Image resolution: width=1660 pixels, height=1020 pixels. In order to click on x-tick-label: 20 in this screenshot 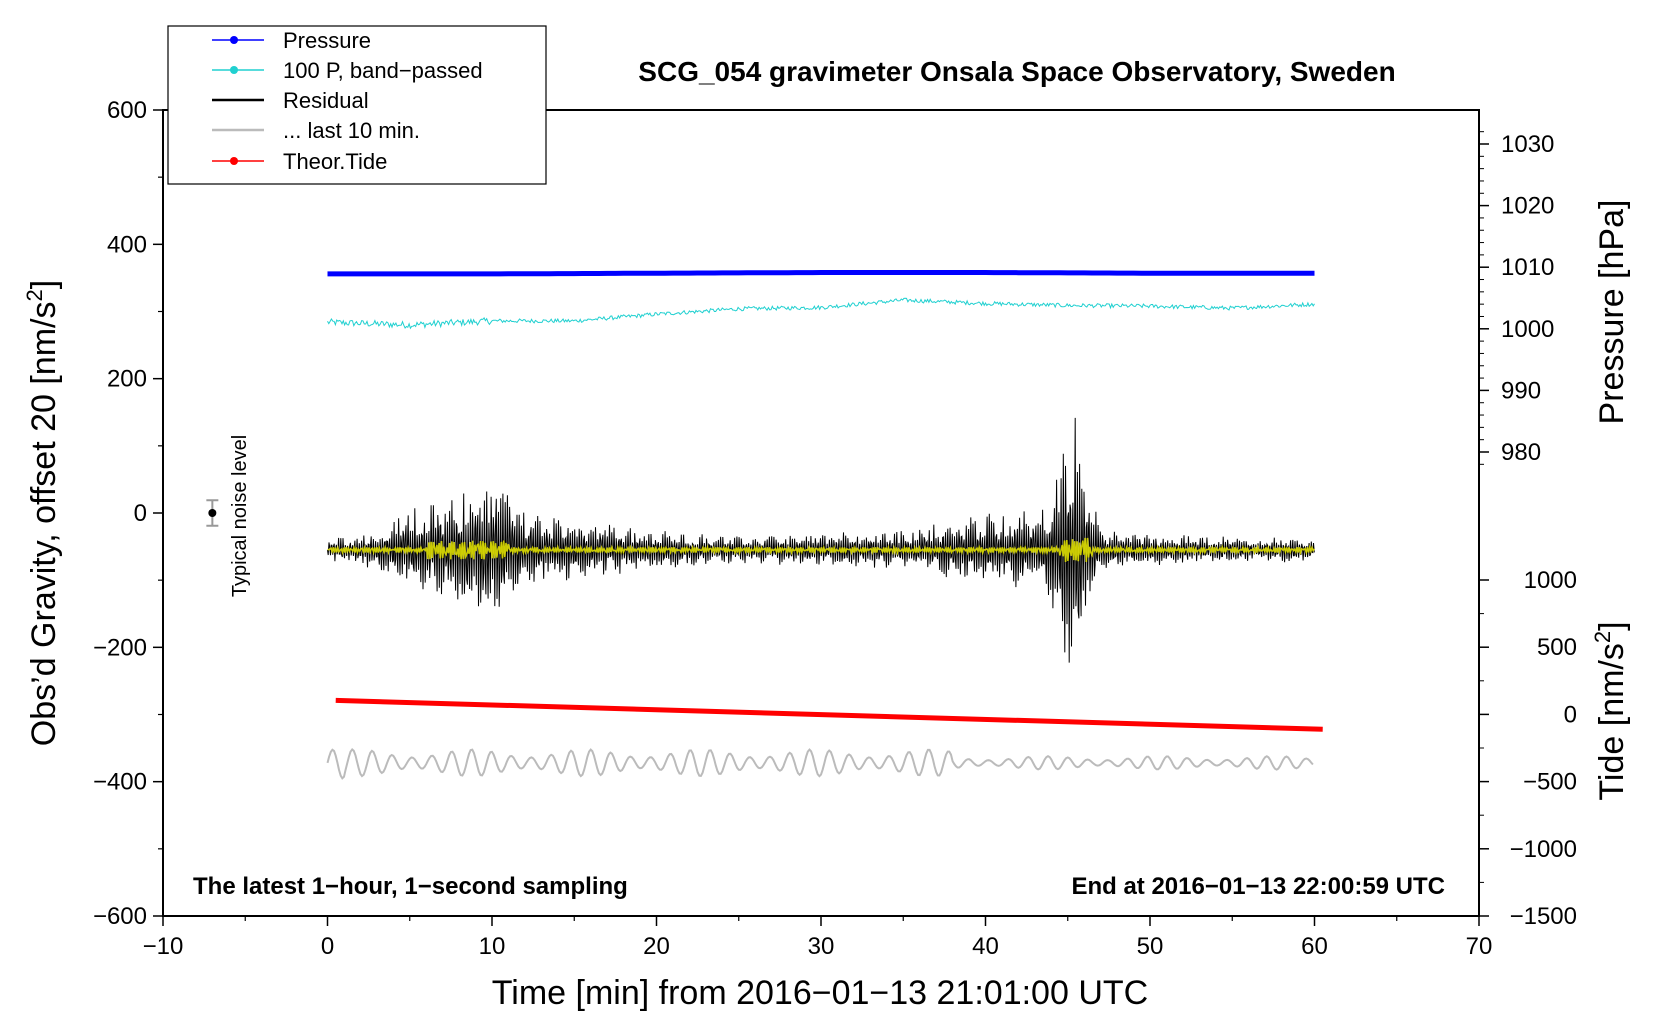, I will do `click(656, 946)`.